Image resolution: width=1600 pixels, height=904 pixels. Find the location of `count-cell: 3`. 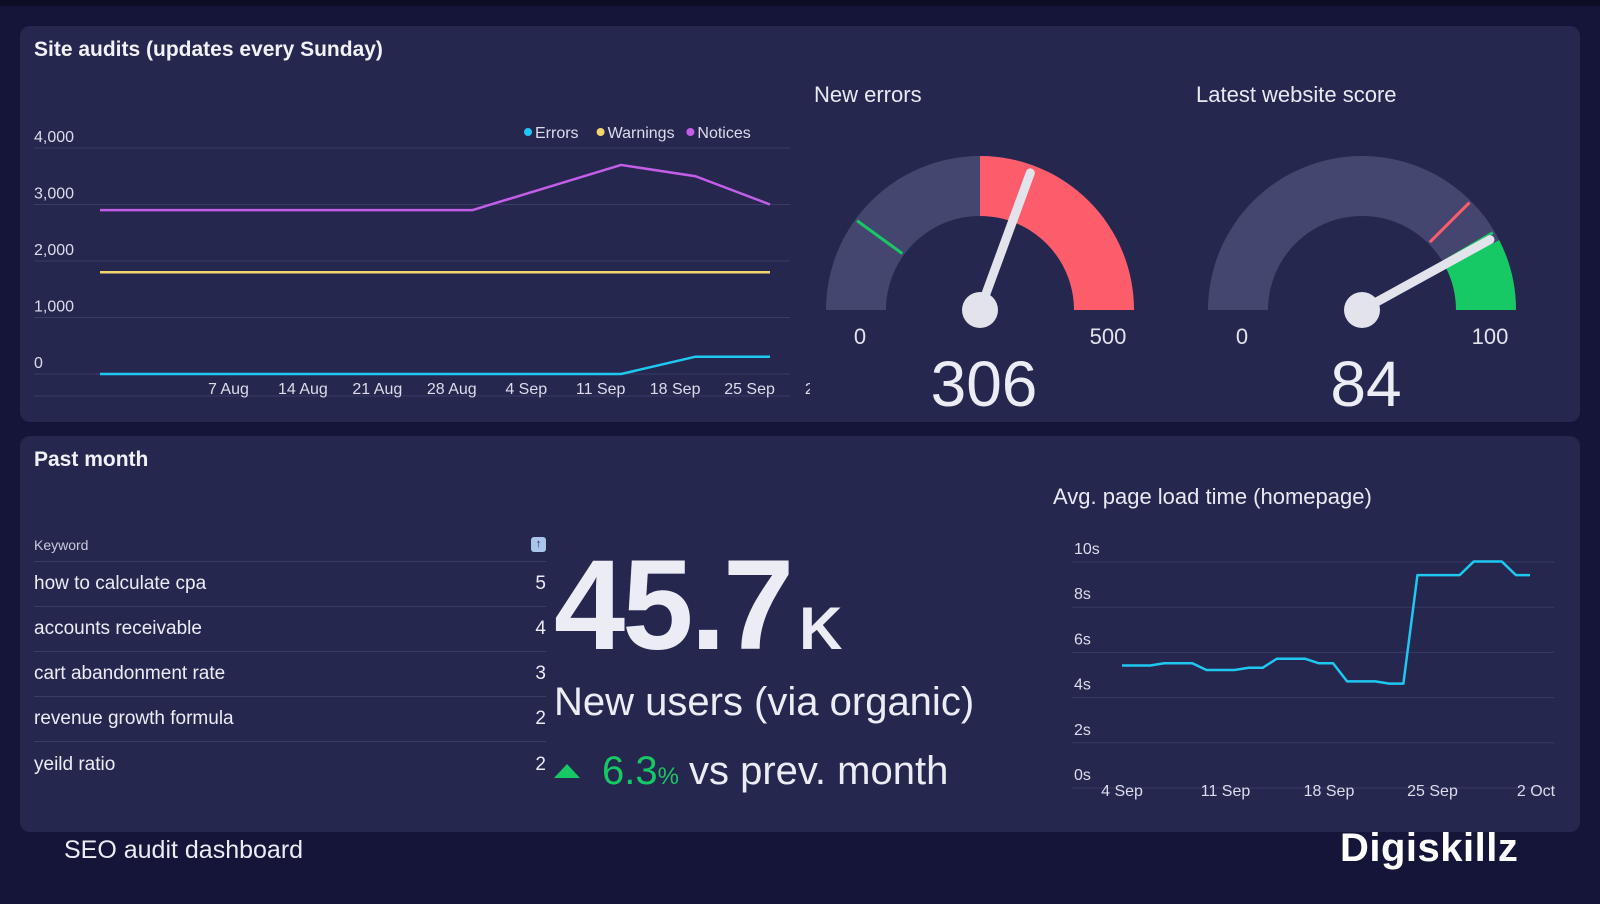

count-cell: 3 is located at coordinates (540, 673).